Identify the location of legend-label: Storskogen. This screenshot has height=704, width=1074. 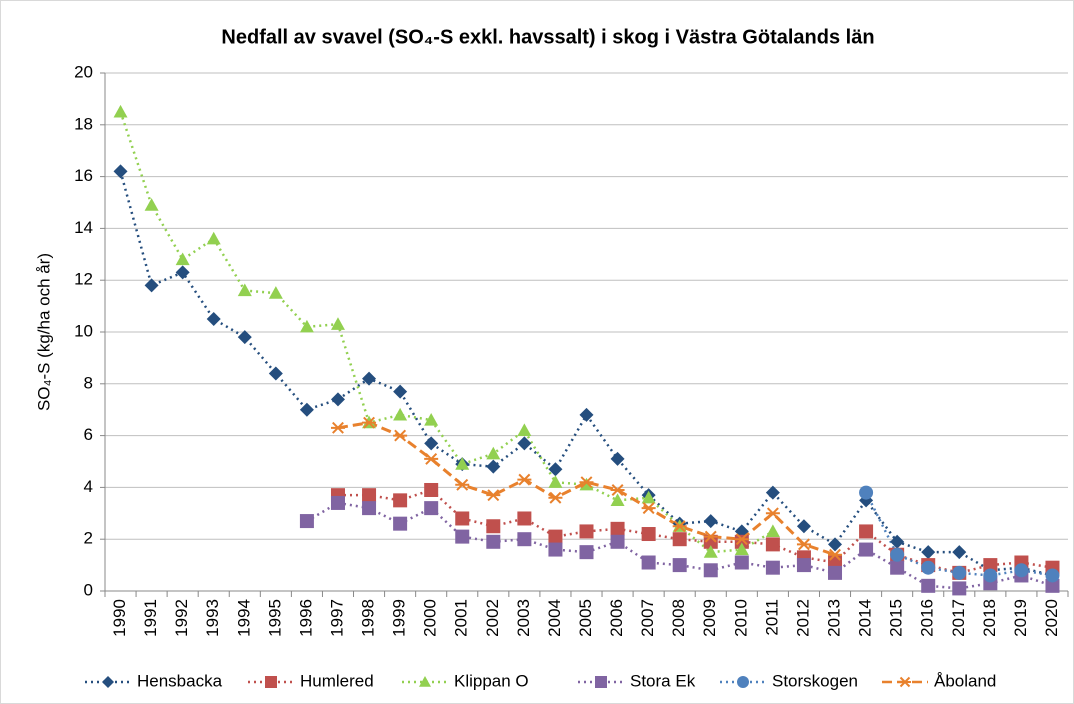
(815, 680).